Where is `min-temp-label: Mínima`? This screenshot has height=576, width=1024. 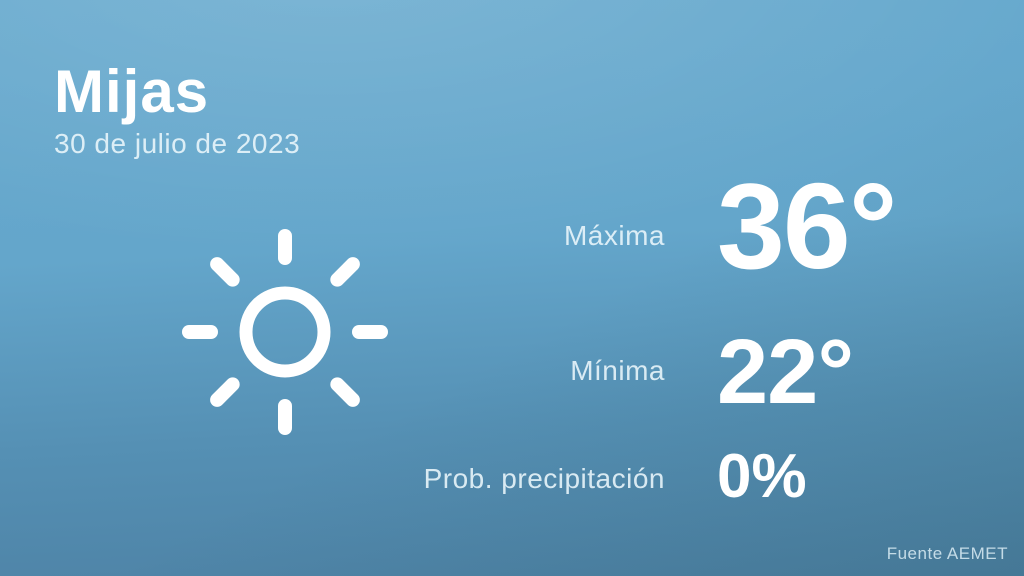 min-temp-label: Mínima is located at coordinates (617, 370).